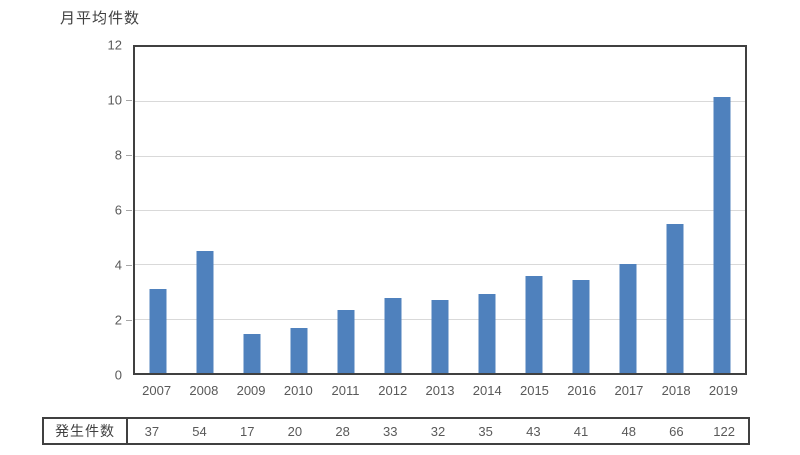 This screenshot has height=455, width=800. What do you see at coordinates (723, 390) in the screenshot?
I see `x-axis-label: 2019` at bounding box center [723, 390].